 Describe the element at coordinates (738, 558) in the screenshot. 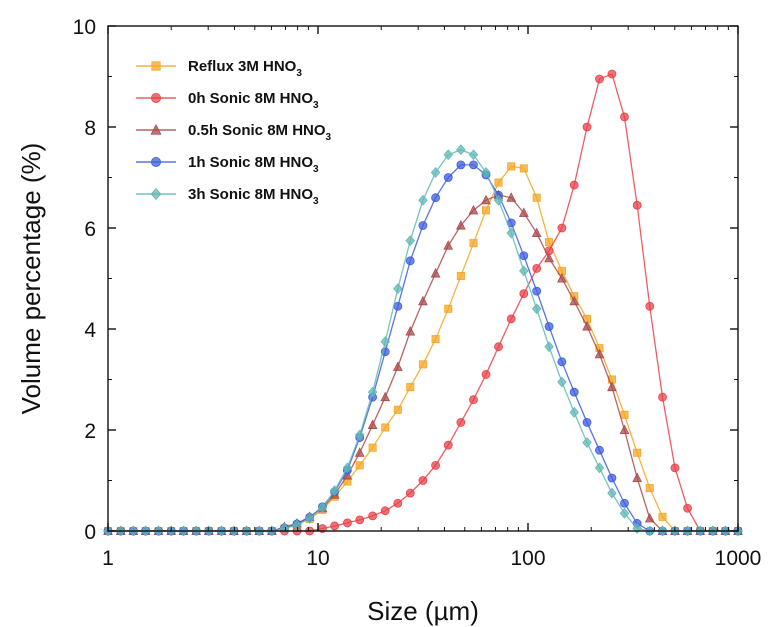

I see `x-tick-label: 1000` at that location.